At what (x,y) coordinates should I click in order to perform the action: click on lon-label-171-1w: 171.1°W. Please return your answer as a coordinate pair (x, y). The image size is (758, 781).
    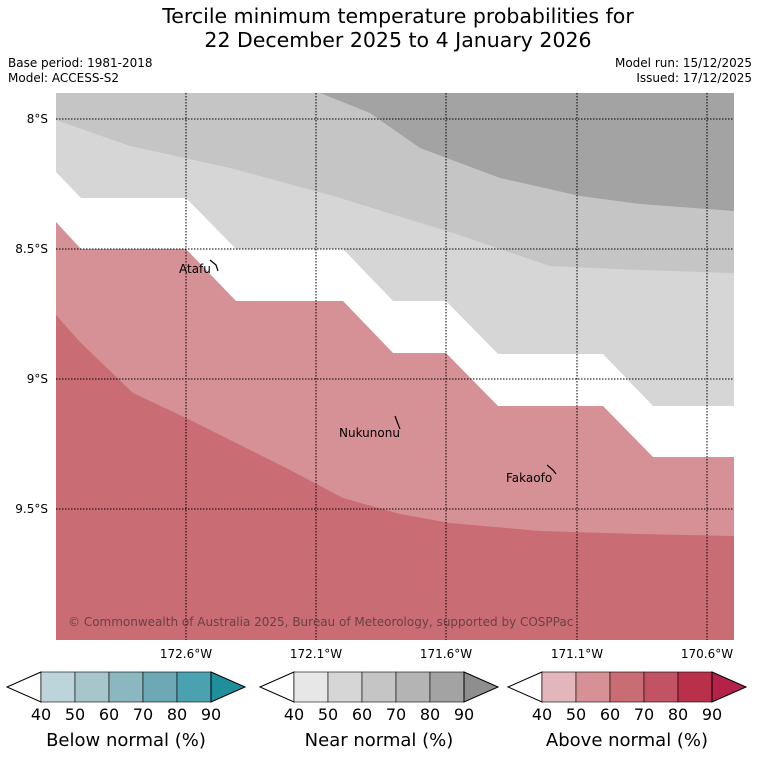
    Looking at the image, I should click on (577, 654).